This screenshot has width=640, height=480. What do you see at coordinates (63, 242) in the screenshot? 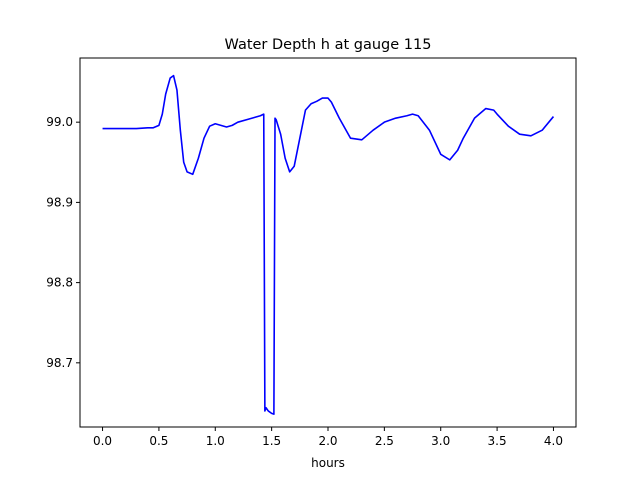
I see `y-axis: 98.7 98.8 98.9 99.0` at bounding box center [63, 242].